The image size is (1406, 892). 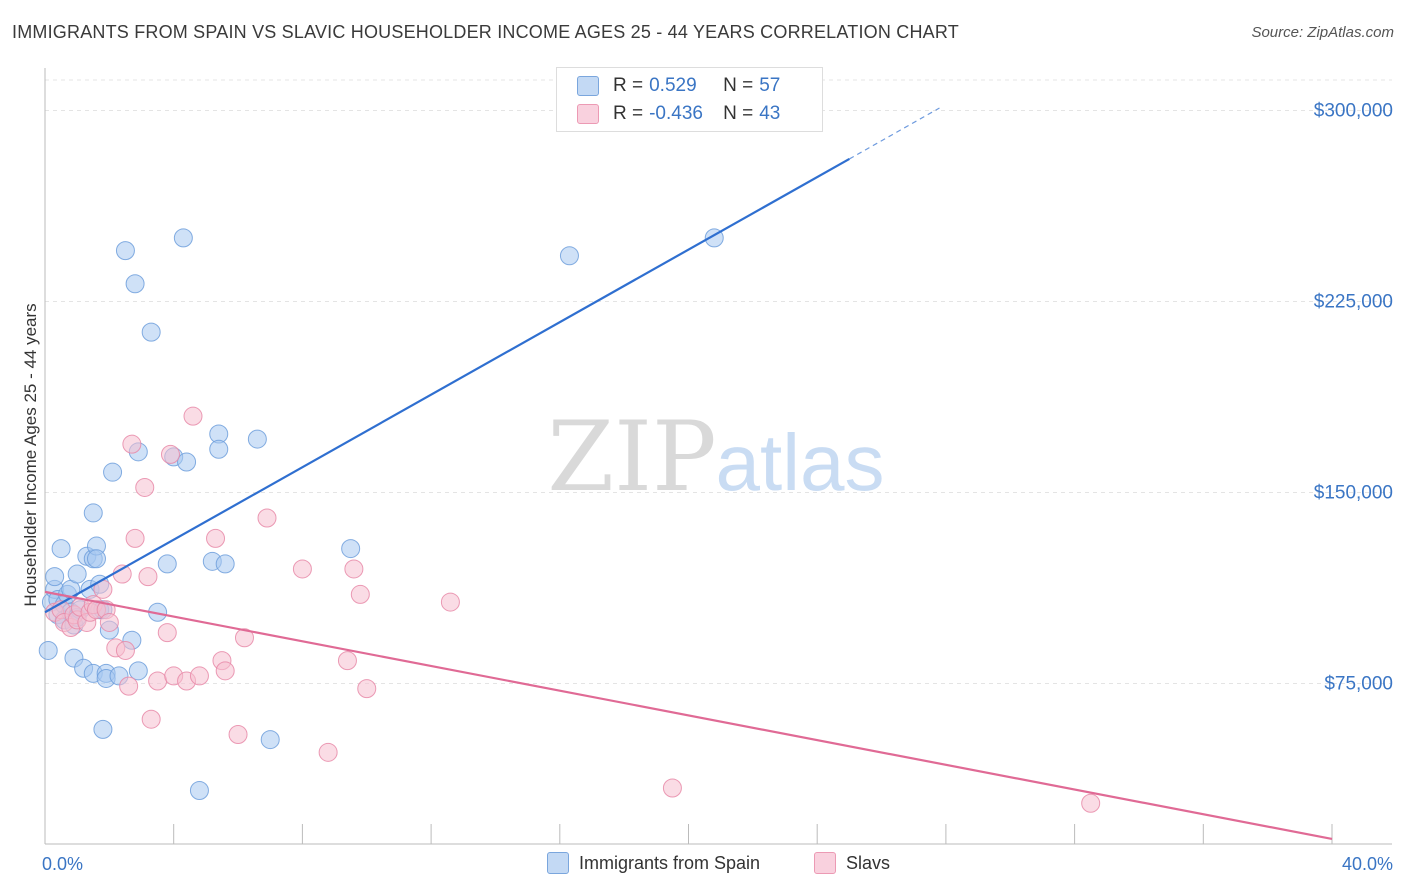 What do you see at coordinates (868, 862) in the screenshot?
I see `series-name-slavs: Slavs` at bounding box center [868, 862].